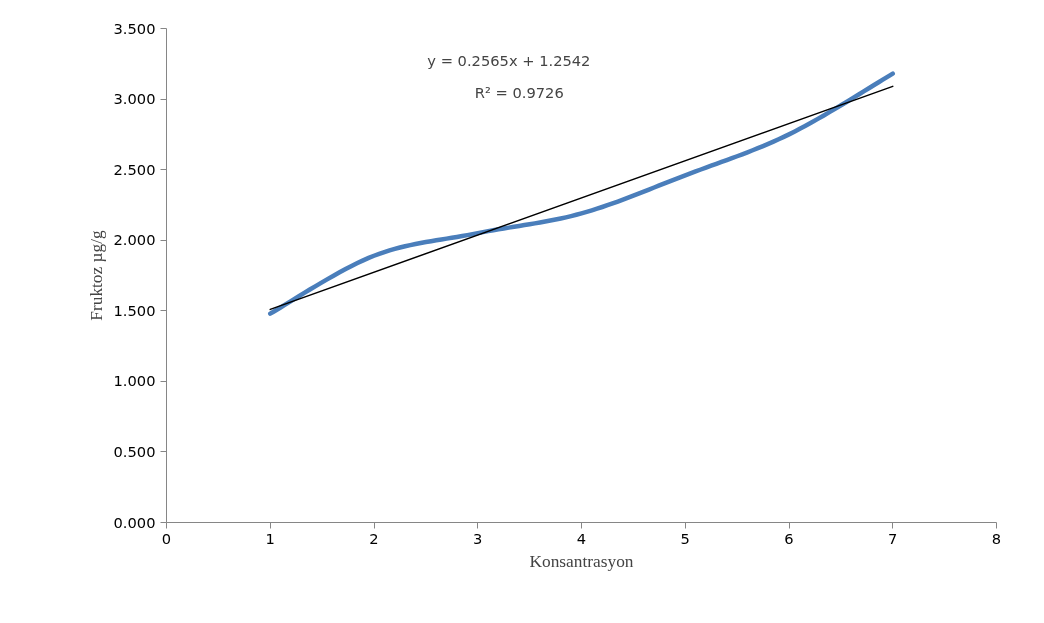 Image resolution: width=1044 pixels, height=623 pixels. What do you see at coordinates (509, 61) in the screenshot?
I see `annotation: y = 0.2565x + 1.2542` at bounding box center [509, 61].